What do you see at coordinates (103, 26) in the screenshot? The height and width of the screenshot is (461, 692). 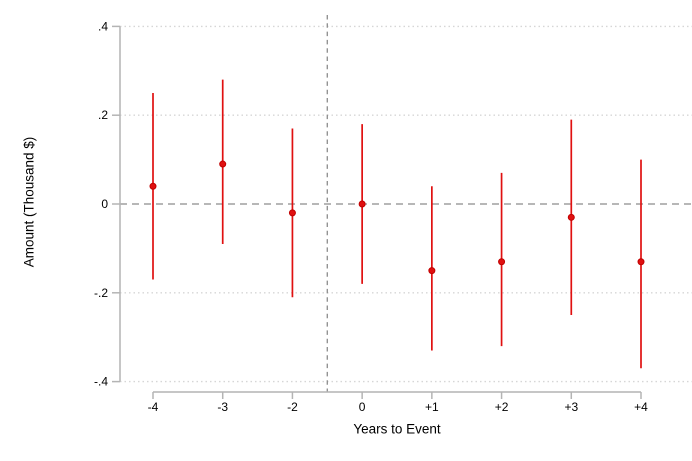 I see `y-tick-label: .4` at bounding box center [103, 26].